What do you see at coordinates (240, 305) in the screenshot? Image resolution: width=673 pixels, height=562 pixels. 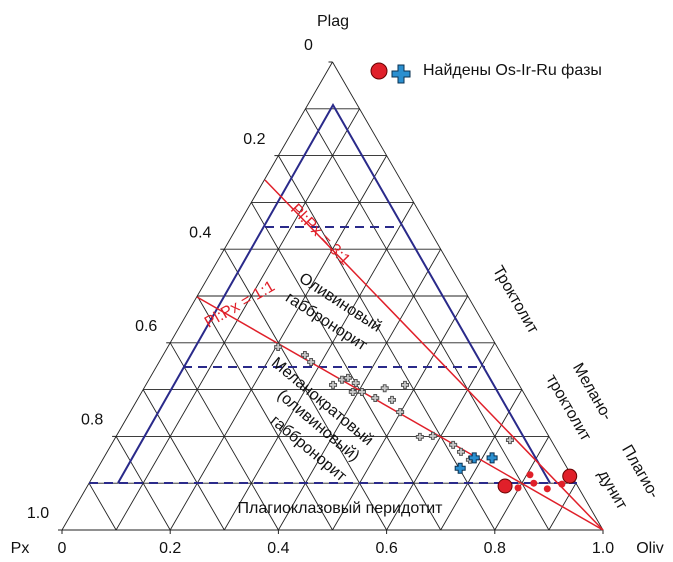 I see `ratio-label: Pl:Px = 1:1` at bounding box center [240, 305].